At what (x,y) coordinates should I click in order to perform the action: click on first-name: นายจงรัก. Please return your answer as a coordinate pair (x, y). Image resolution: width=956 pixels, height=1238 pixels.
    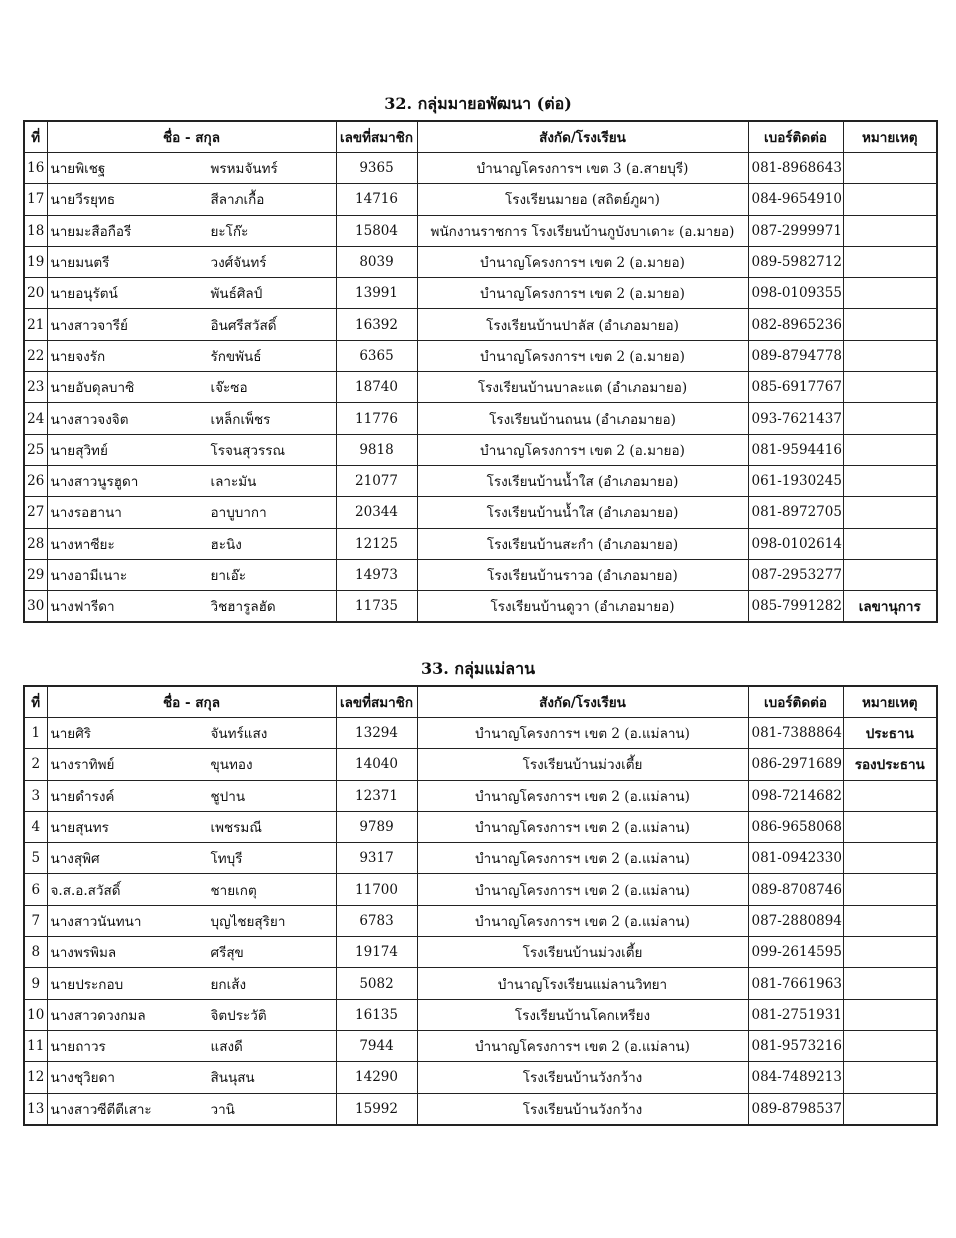
    Looking at the image, I should click on (78, 356).